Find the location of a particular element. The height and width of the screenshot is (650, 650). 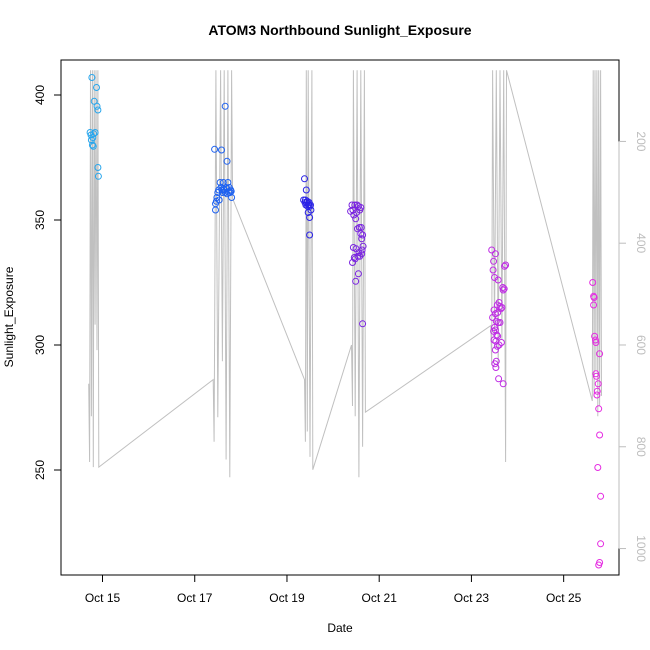

x-tick-label: Oct 25 is located at coordinates (564, 598).